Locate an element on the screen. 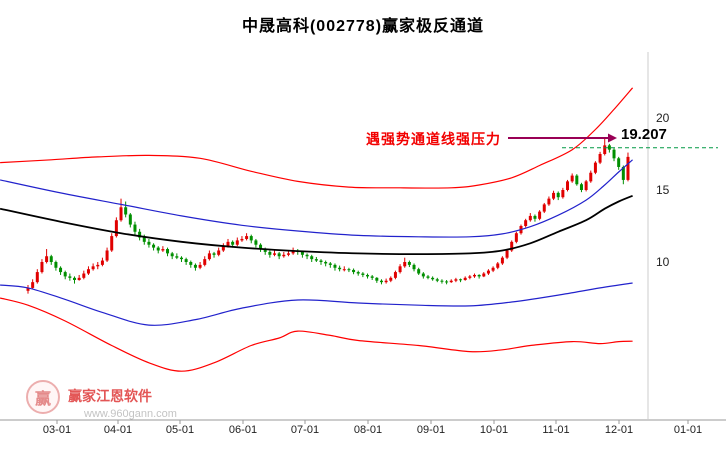 Image resolution: width=726 pixels, height=450 pixels. resistance-annotation-text: 遇强势通道线强压力 is located at coordinates (433, 139).